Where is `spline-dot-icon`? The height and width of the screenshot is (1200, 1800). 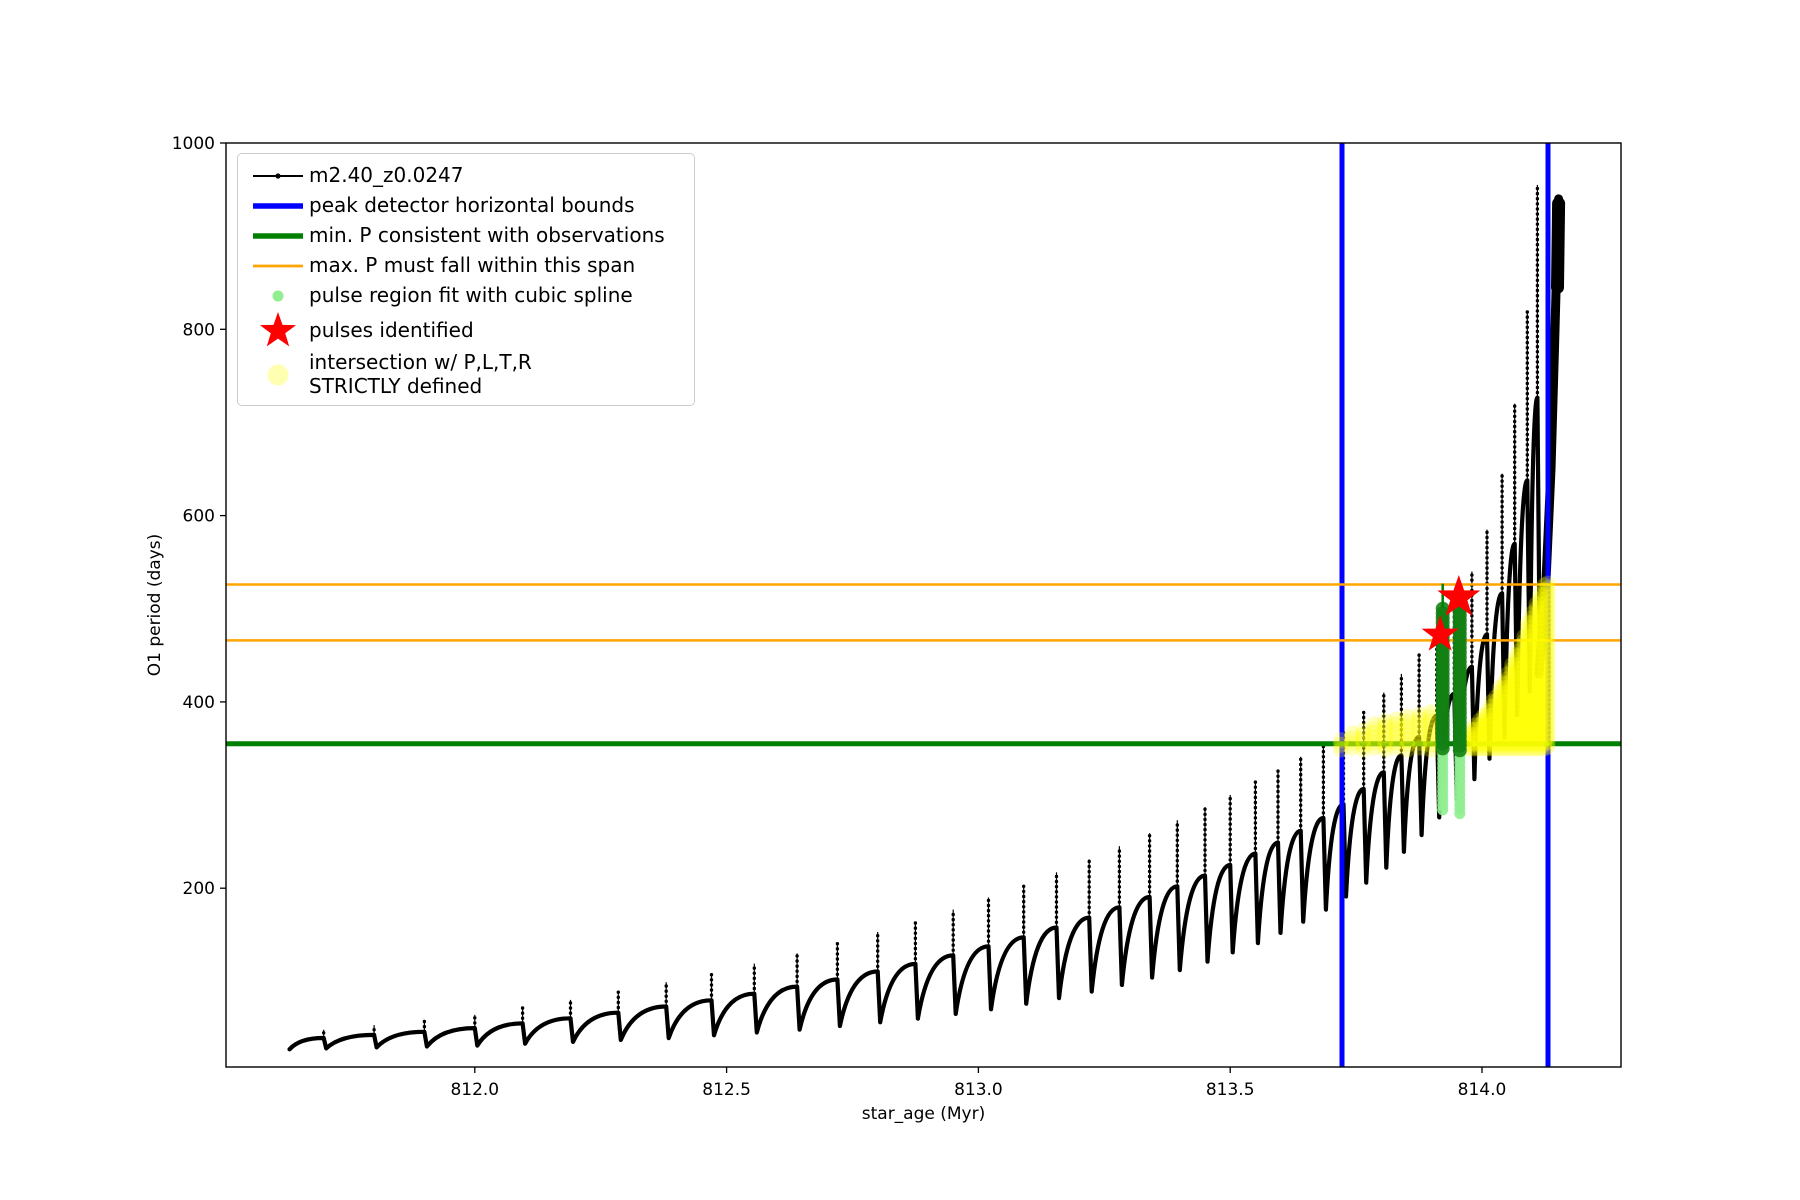 spline-dot-icon is located at coordinates (278, 296).